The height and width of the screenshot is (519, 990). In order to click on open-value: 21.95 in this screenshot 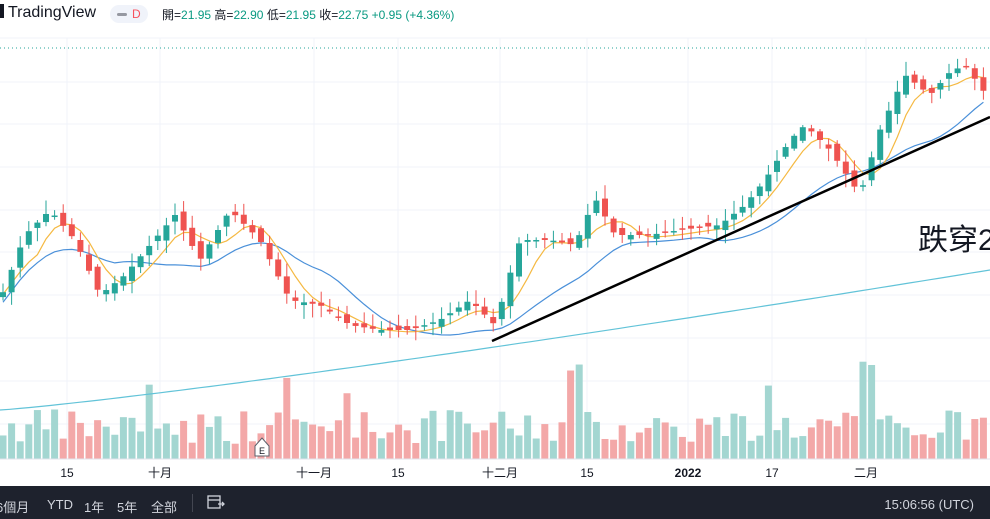, I will do `click(196, 15)`.